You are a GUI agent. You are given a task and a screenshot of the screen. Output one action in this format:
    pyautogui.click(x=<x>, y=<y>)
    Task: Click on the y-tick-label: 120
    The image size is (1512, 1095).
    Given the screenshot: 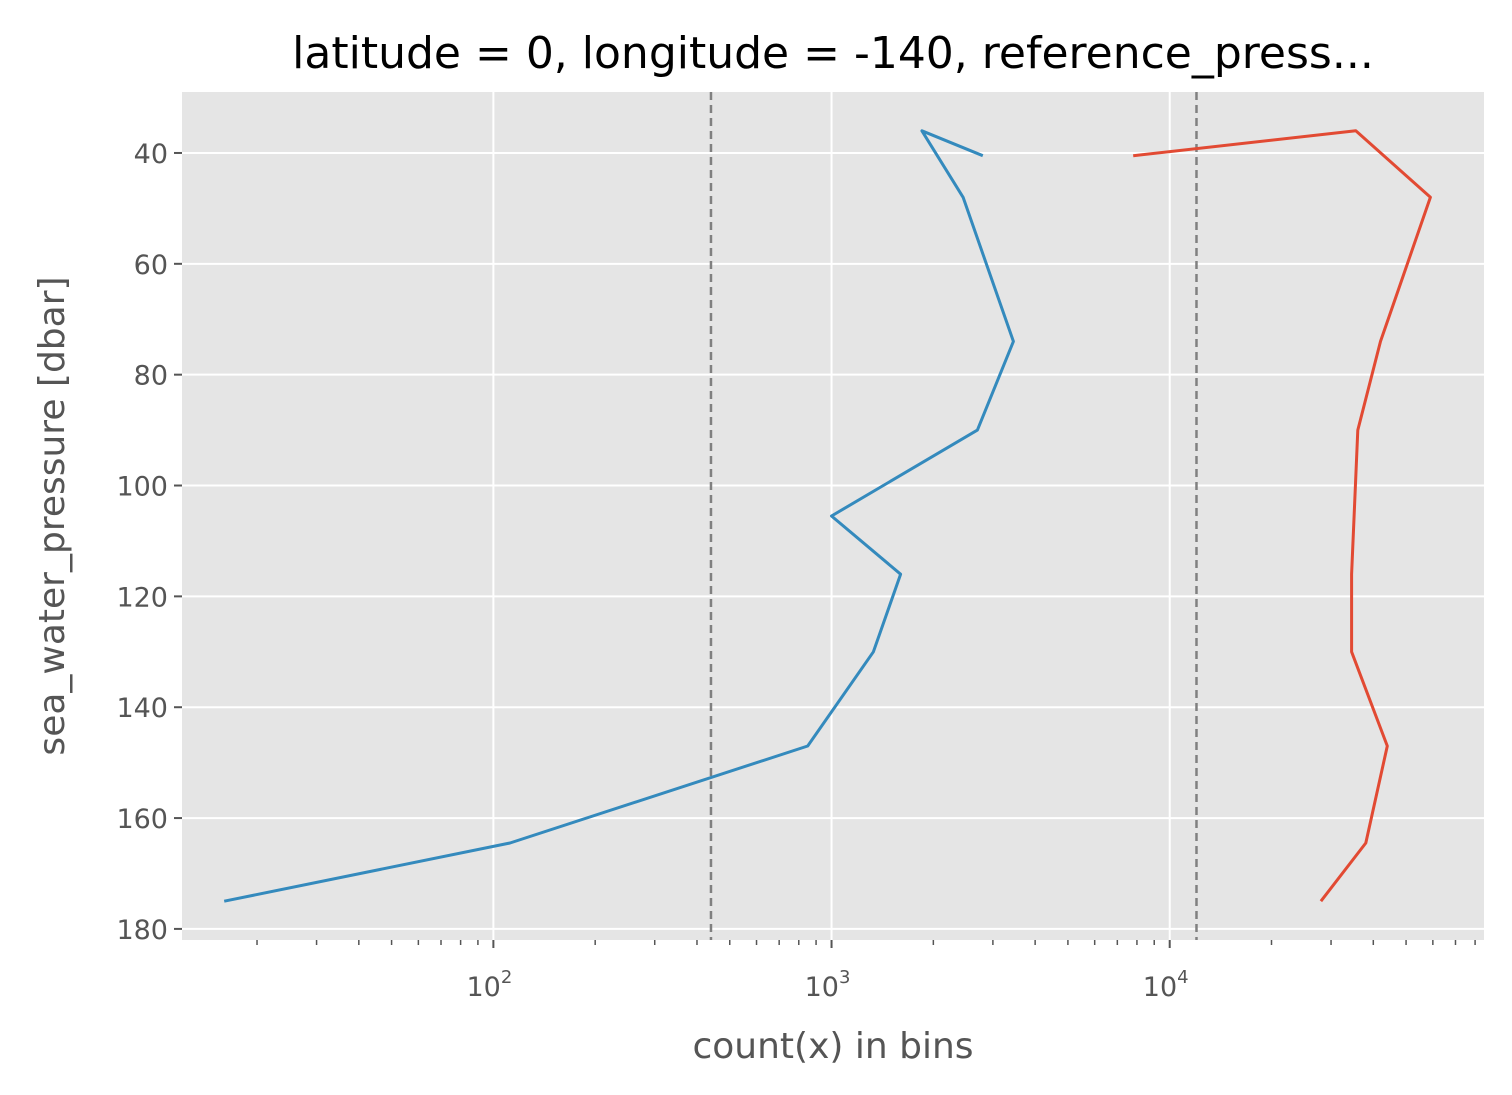 What is the action you would take?
    pyautogui.click(x=142, y=597)
    